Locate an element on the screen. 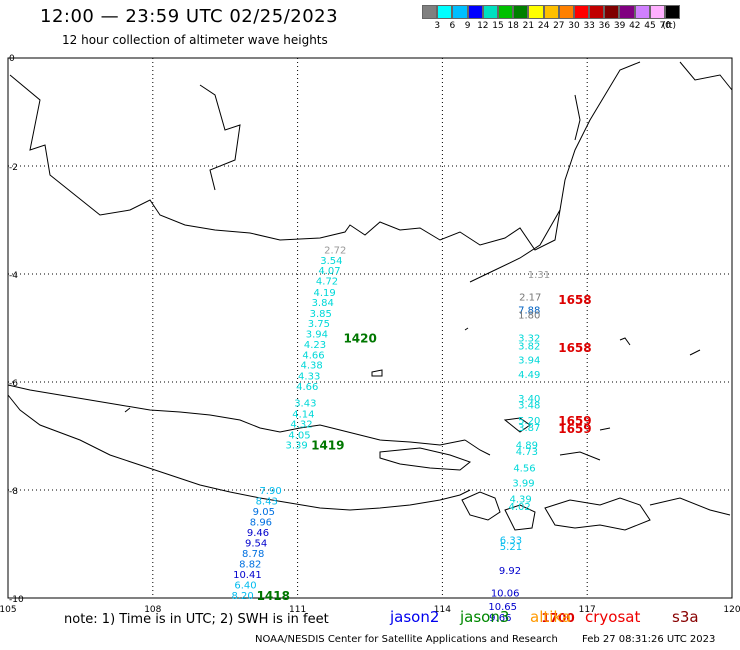  wave-height-label: 2.72 is located at coordinates (335, 251).